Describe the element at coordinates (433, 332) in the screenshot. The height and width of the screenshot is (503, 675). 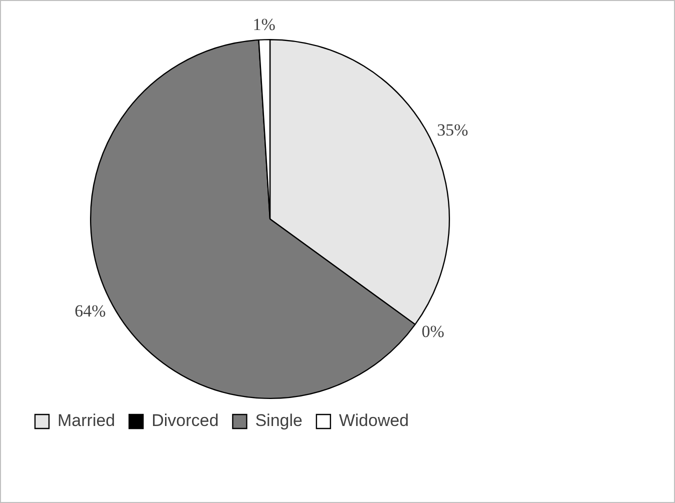
I see `text: 0%` at that location.